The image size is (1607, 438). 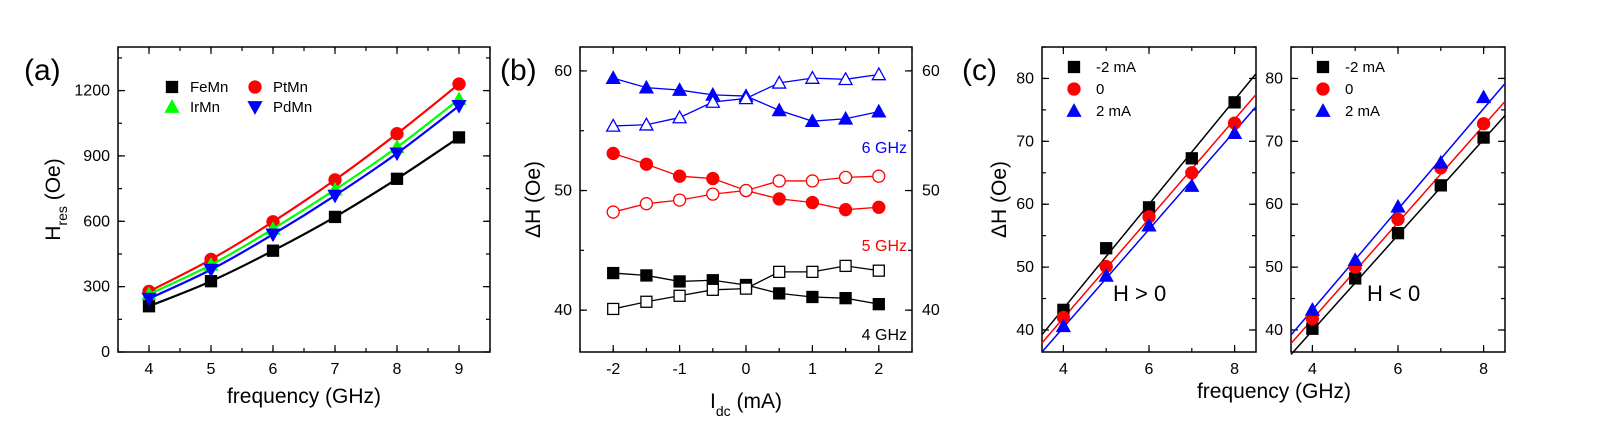 What do you see at coordinates (96, 221) in the screenshot?
I see `y-tick-label: 600` at bounding box center [96, 221].